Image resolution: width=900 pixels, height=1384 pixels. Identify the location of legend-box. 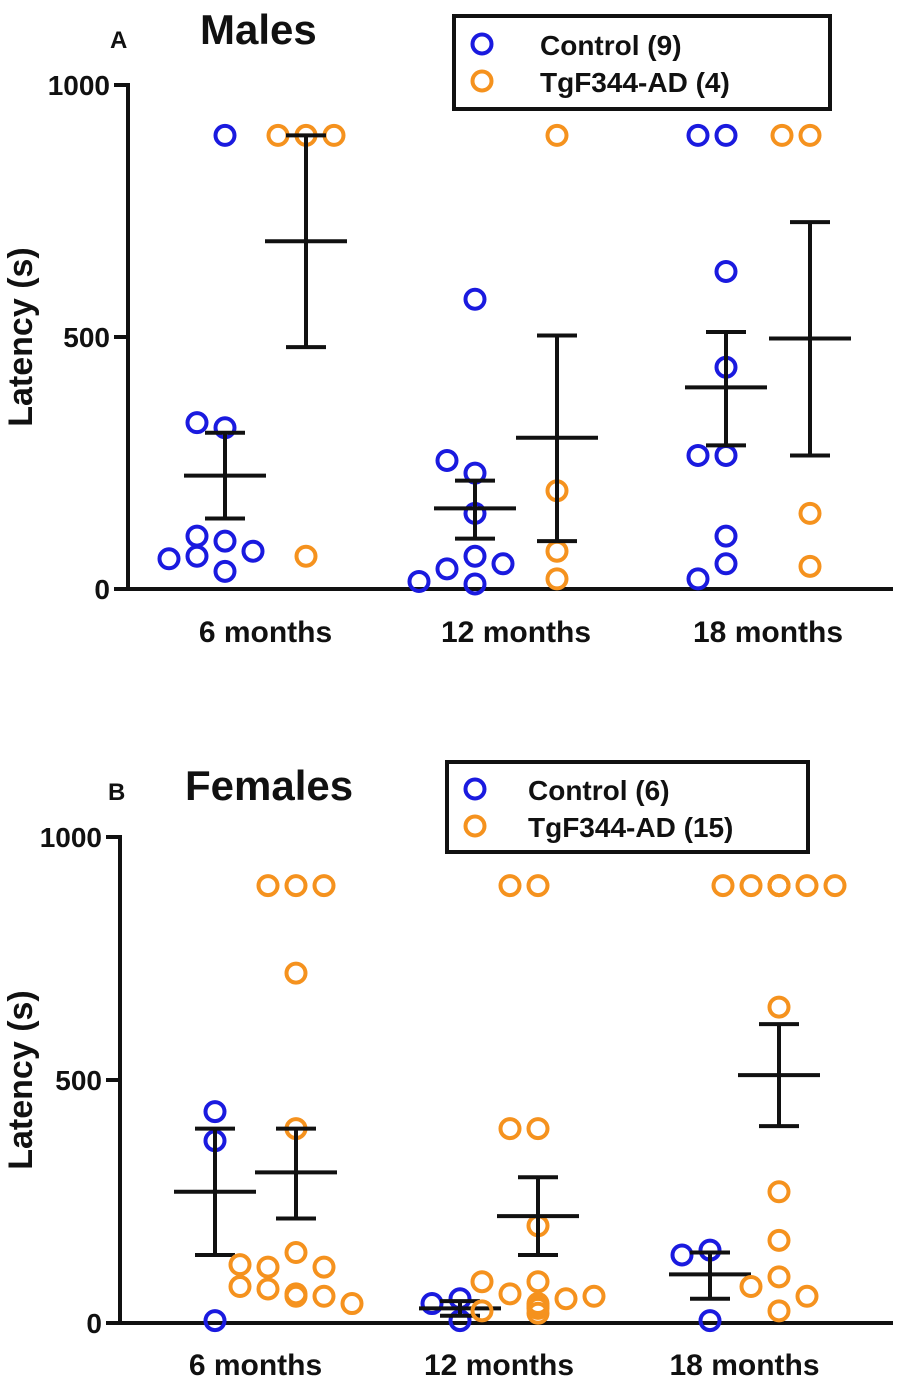
(627, 807).